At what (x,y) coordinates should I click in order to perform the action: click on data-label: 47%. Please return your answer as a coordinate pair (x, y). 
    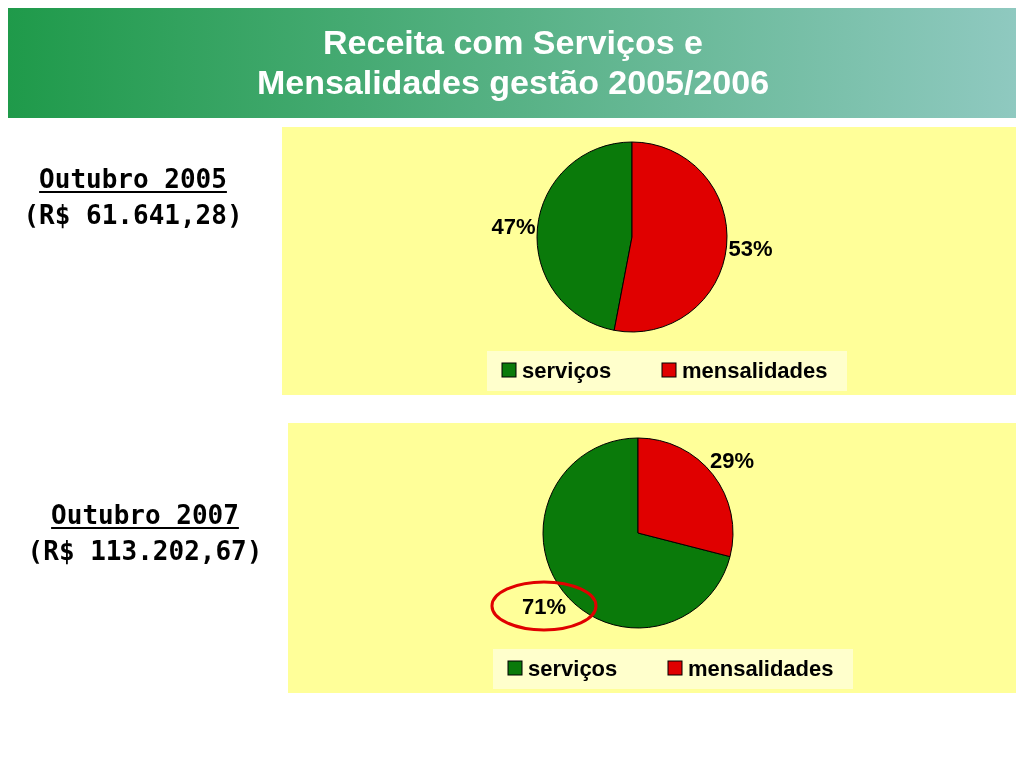
    Looking at the image, I should click on (513, 226).